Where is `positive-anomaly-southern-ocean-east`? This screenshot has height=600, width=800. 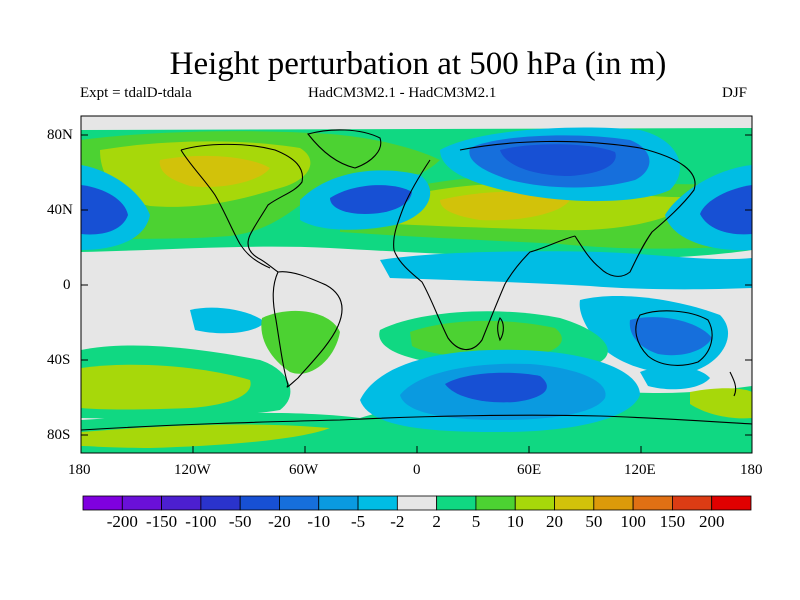 positive-anomaly-southern-ocean-east is located at coordinates (721, 403).